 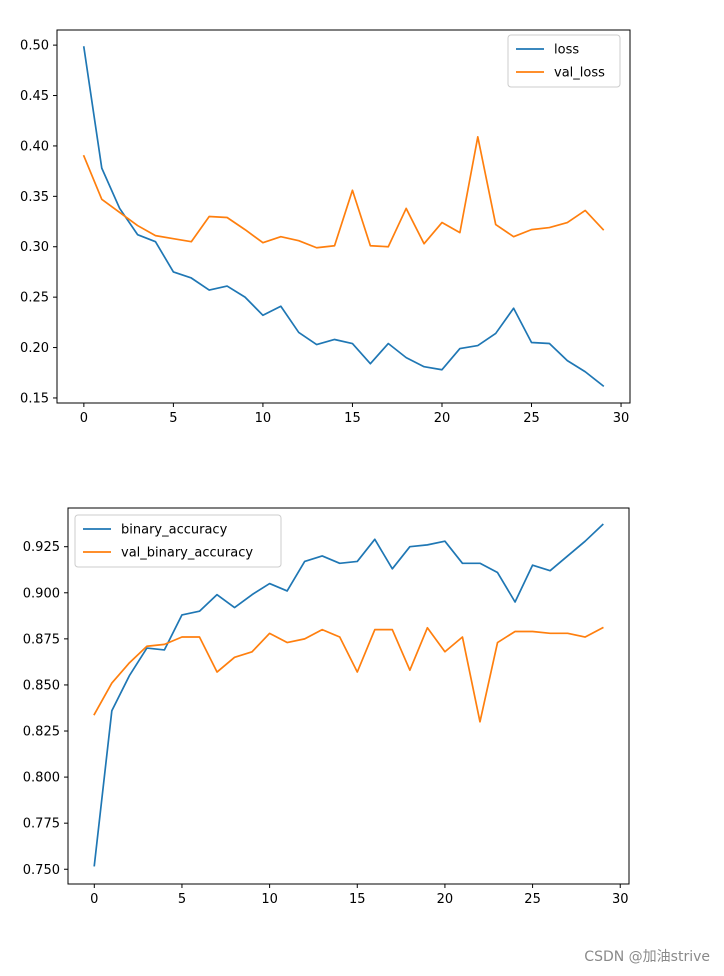 I want to click on legend-label-val-loss: val_loss, so click(x=579, y=73).